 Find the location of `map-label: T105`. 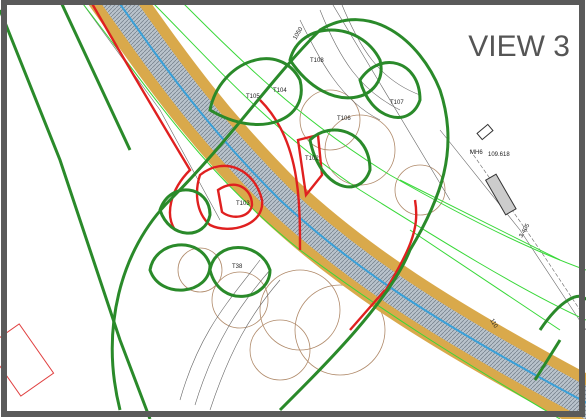

map-label: T105 is located at coordinates (253, 97).